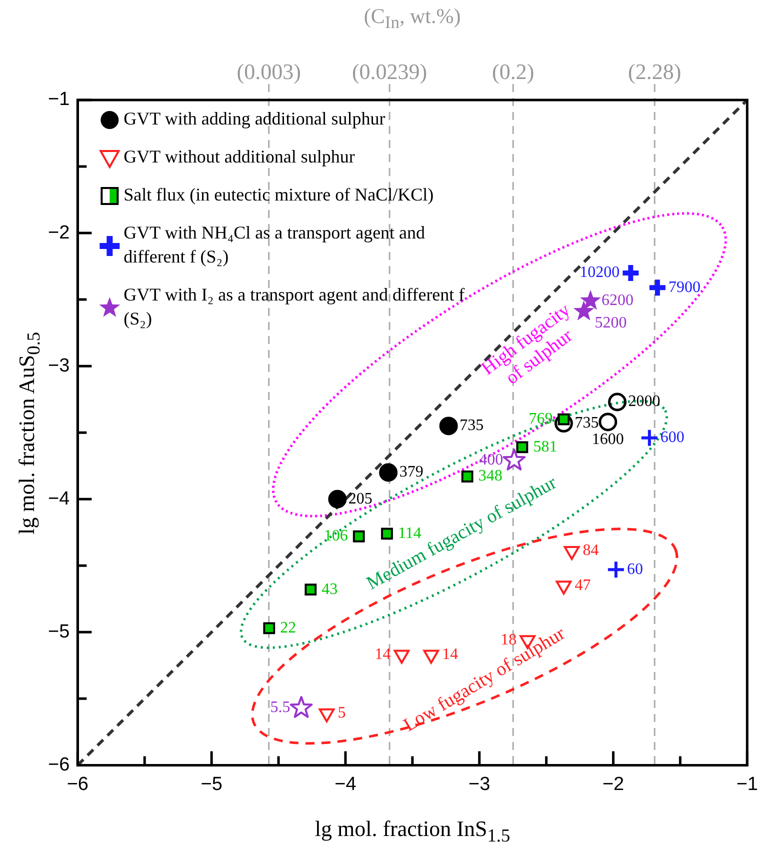  What do you see at coordinates (239, 156) in the screenshot?
I see `legend-label: GVT without additional sulphur` at bounding box center [239, 156].